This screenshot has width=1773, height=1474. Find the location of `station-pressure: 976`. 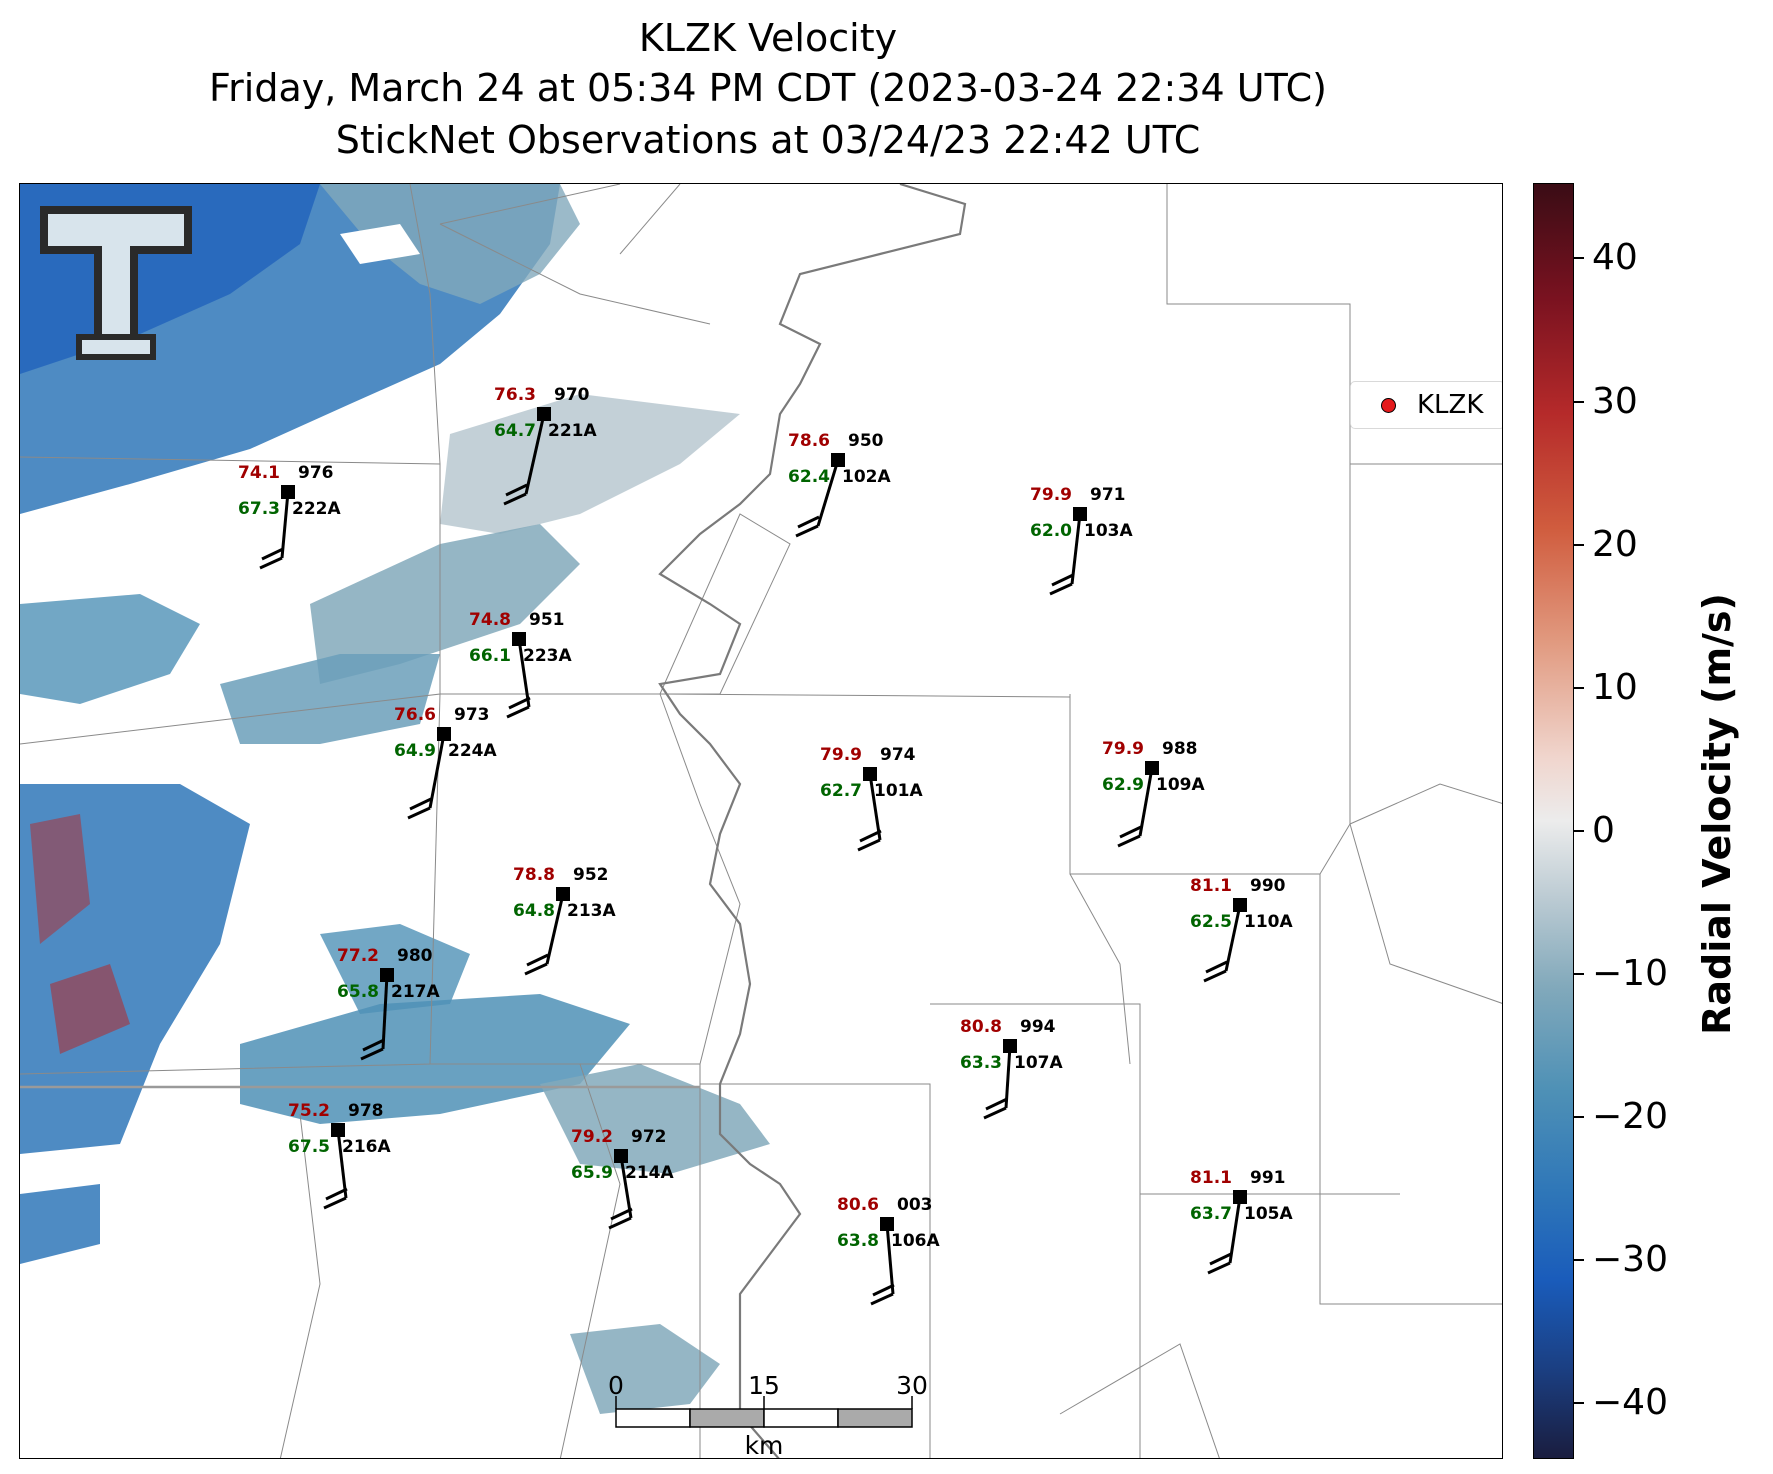

station-pressure: 976 is located at coordinates (316, 473).